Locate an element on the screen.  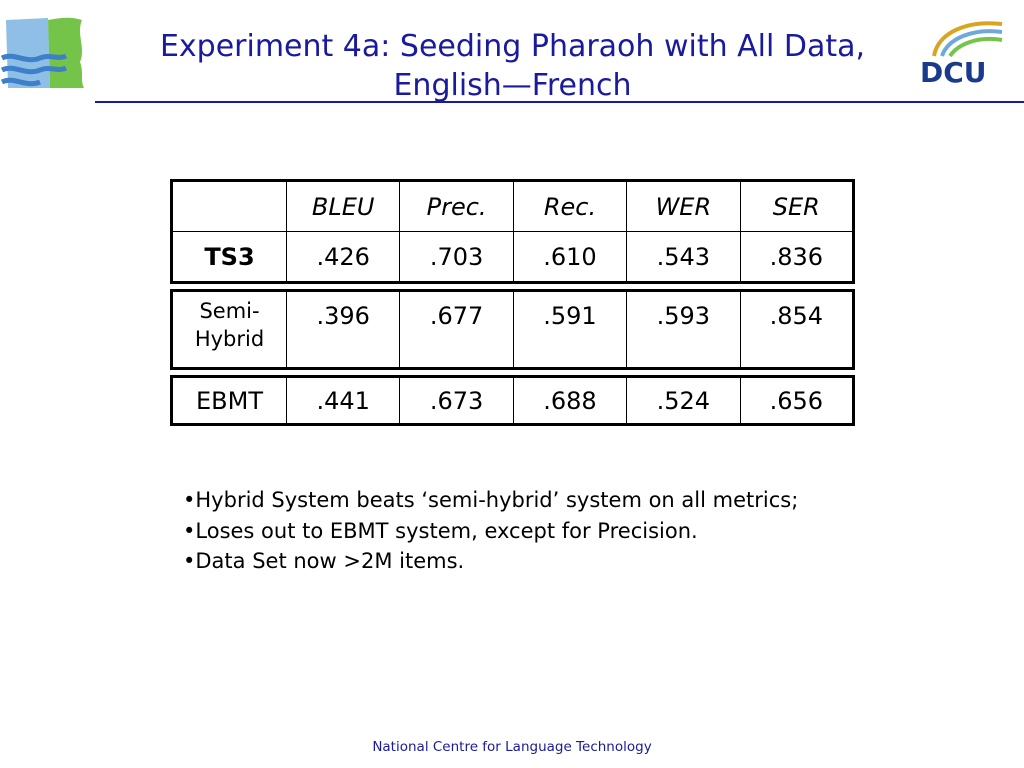
value-cell: .591 is located at coordinates (570, 329).